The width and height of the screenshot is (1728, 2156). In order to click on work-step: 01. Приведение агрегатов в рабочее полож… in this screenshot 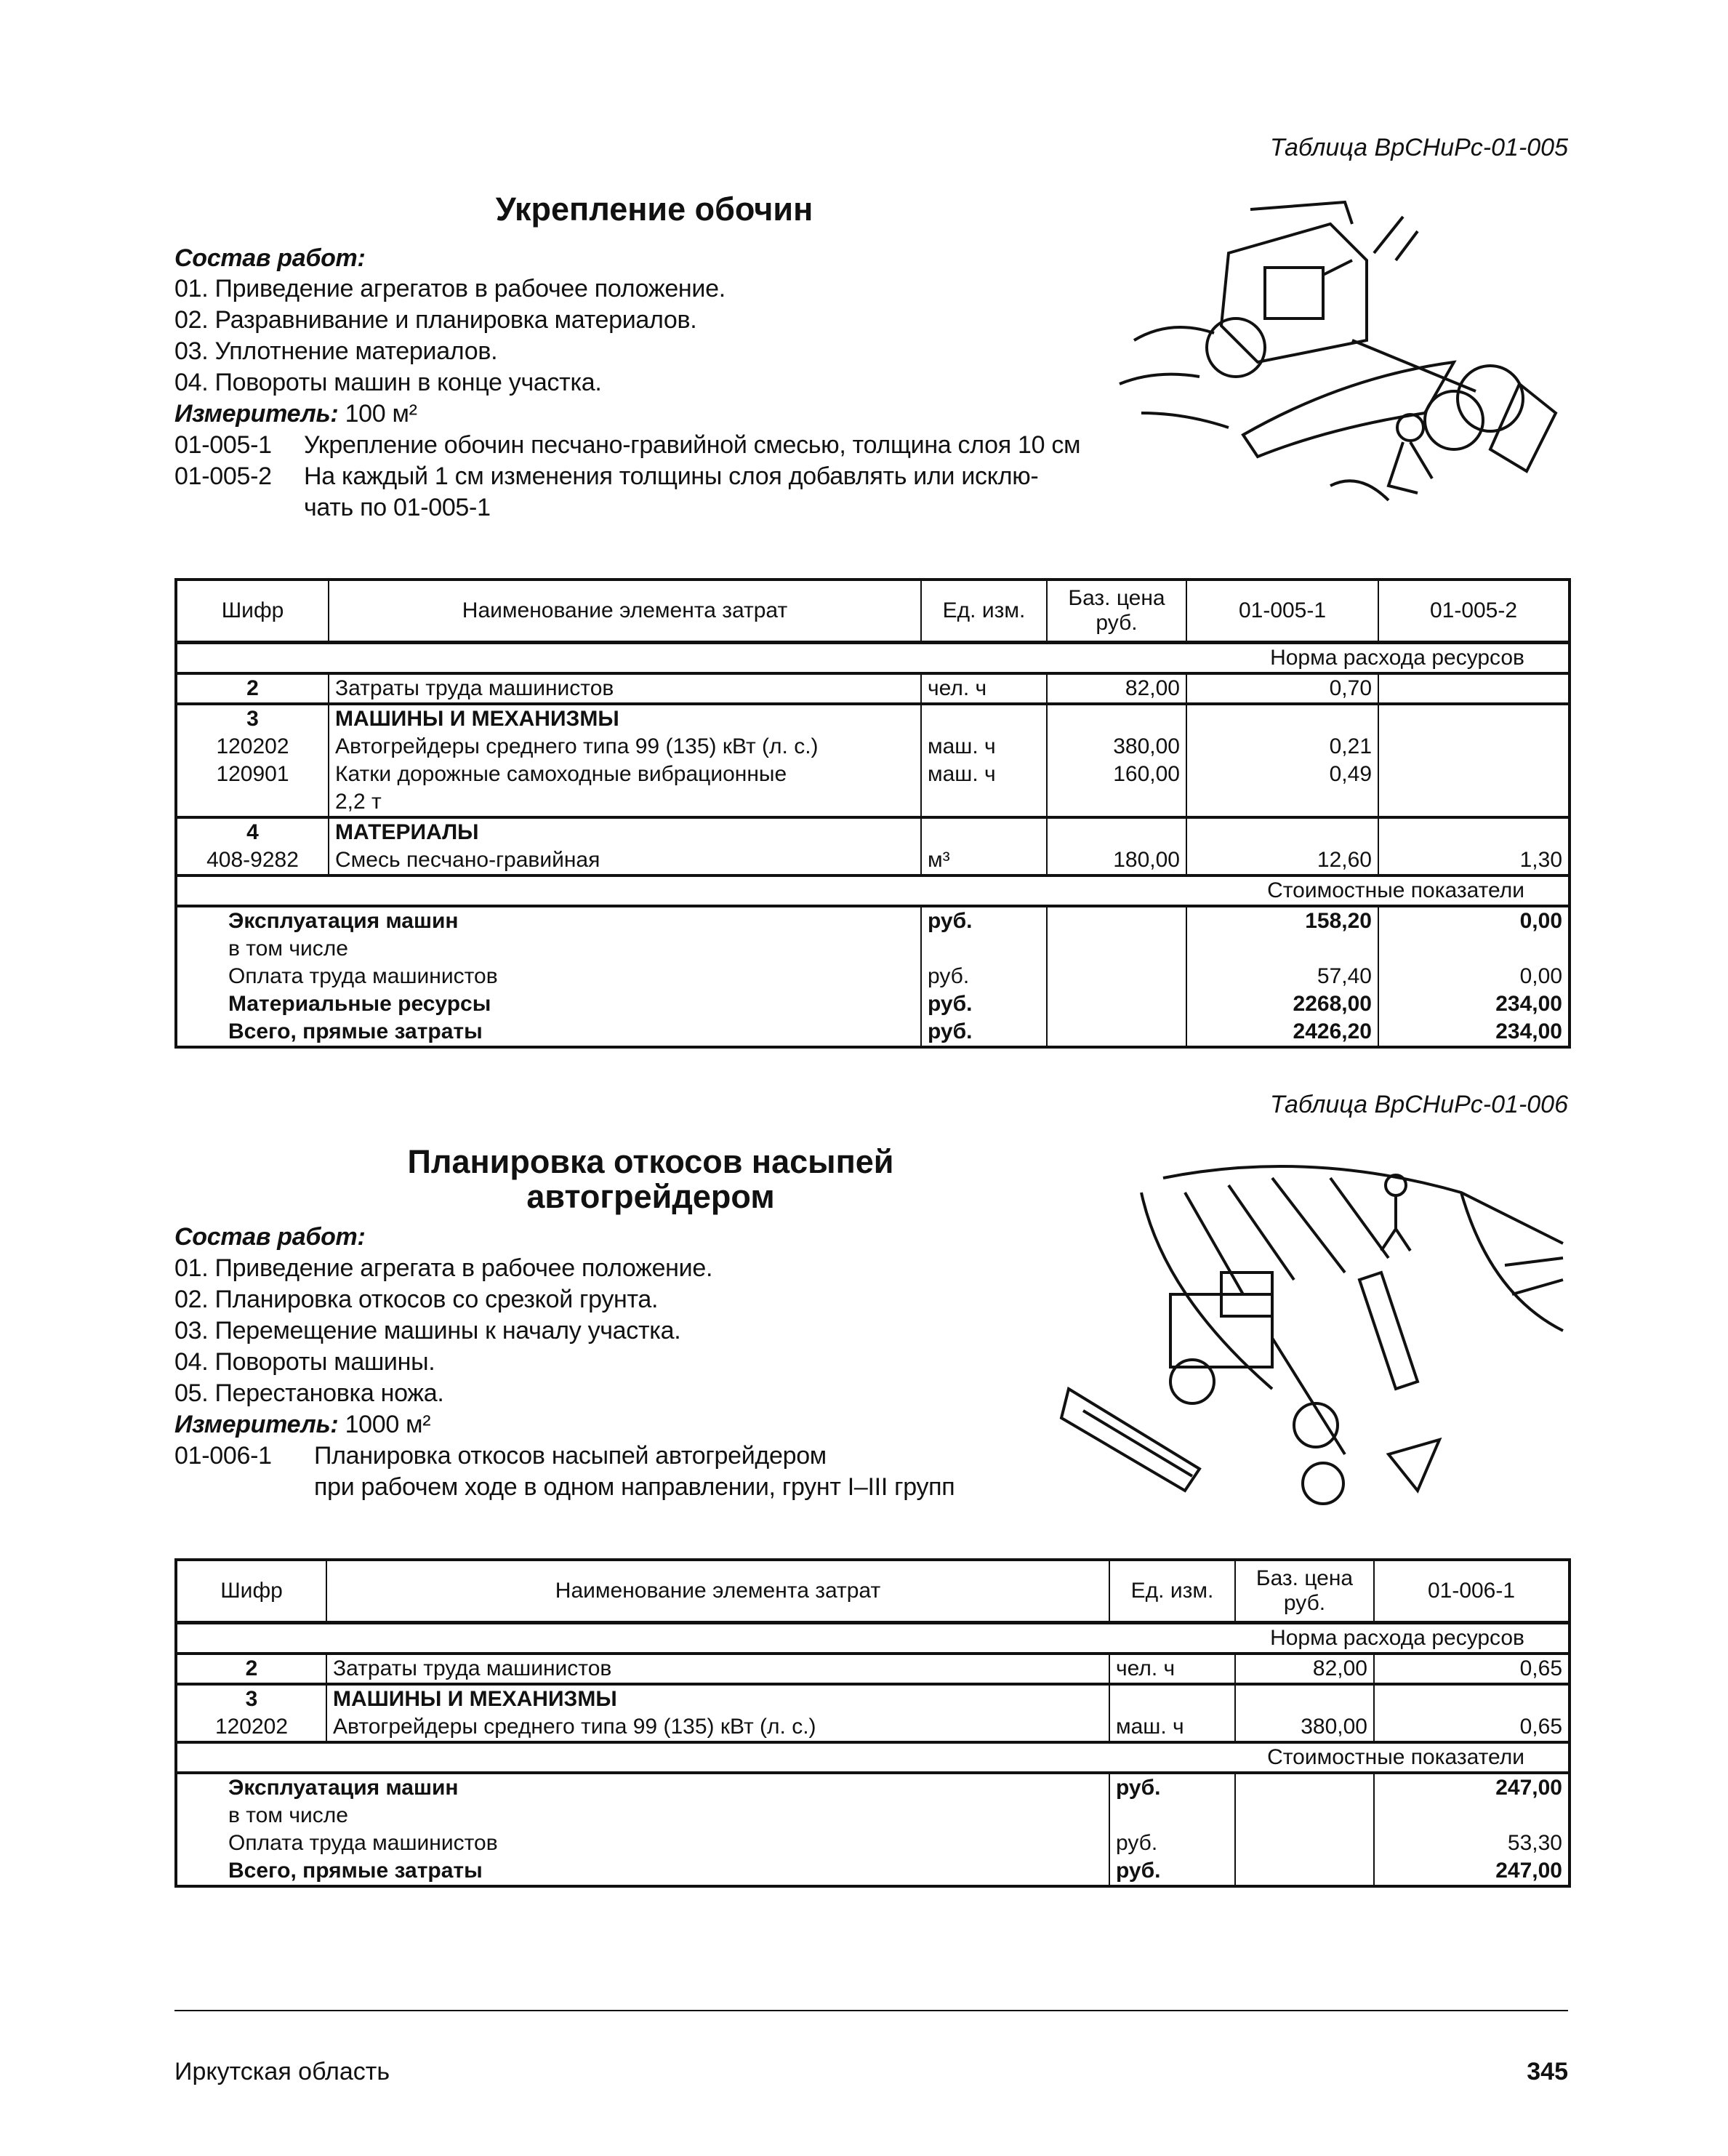, I will do `click(450, 288)`.